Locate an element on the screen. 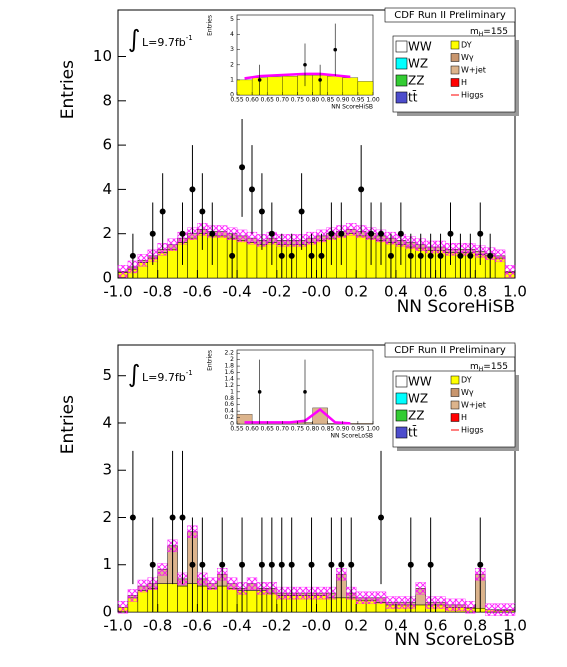 Image resolution: width=567 pixels, height=667 pixels. legend-label: ZZ is located at coordinates (416, 81).